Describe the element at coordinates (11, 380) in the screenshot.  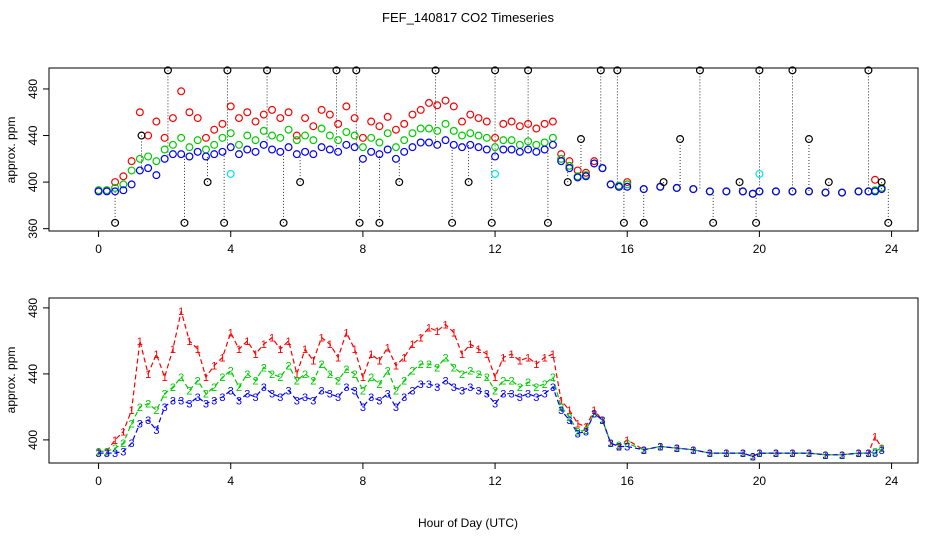
I see `bottom-y-axis-label: approx. ppm` at that location.